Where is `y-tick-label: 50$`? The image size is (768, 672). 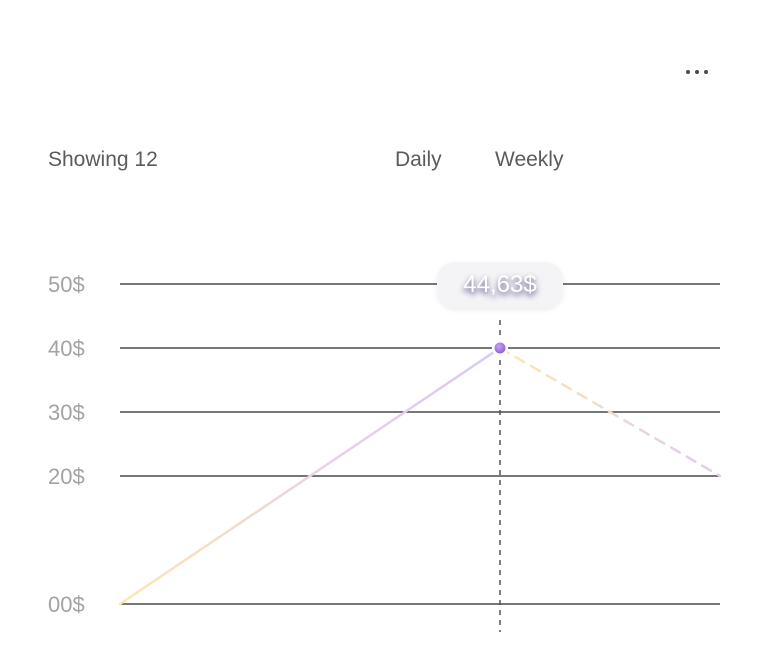
y-tick-label: 50$ is located at coordinates (66, 284).